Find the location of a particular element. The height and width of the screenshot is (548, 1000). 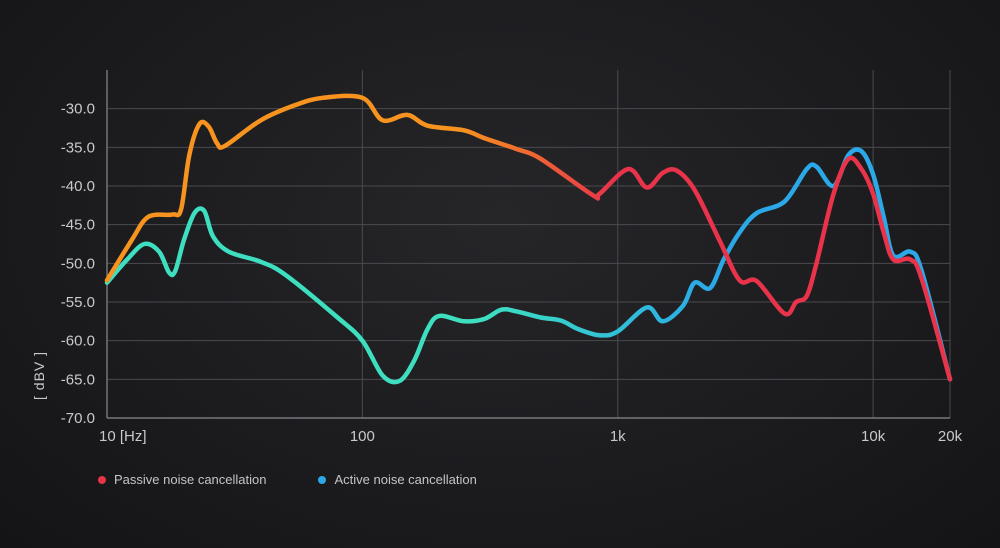

x-tick-label: 20k is located at coordinates (950, 436).